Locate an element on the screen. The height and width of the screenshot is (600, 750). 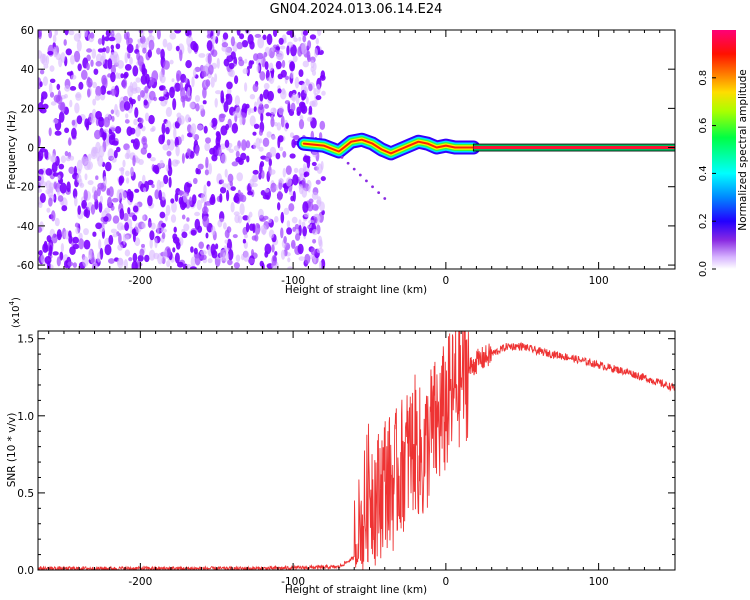
y-tick-label: 20 is located at coordinates (27, 109).